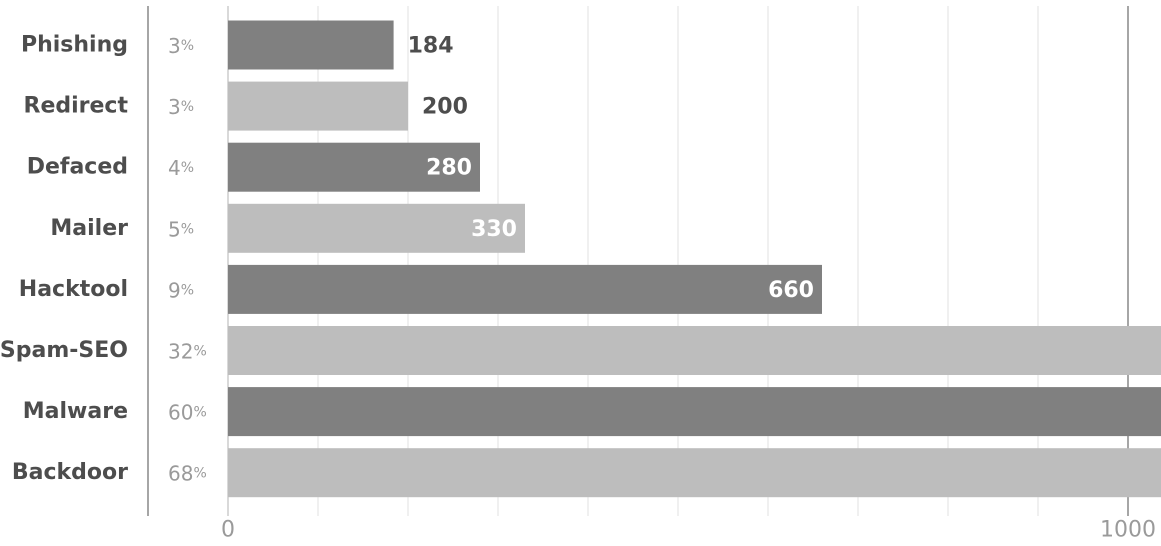  I want to click on percent-label: 32%, so click(187, 352).